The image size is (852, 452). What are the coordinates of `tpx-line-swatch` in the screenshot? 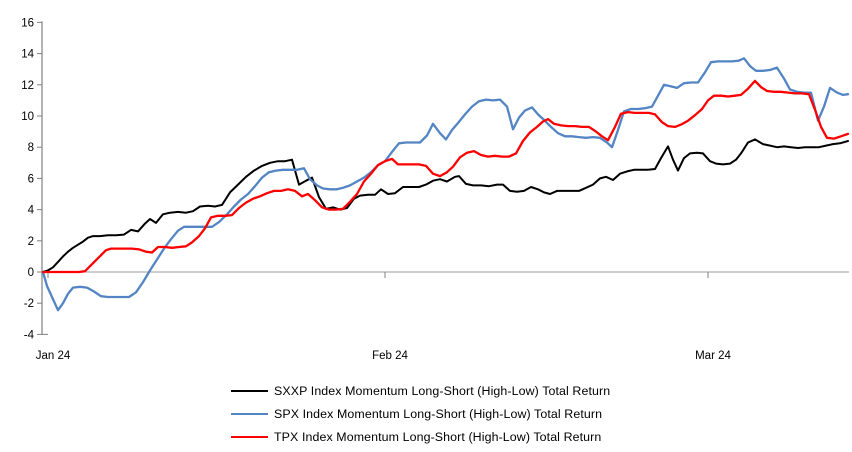 It's located at (249, 436).